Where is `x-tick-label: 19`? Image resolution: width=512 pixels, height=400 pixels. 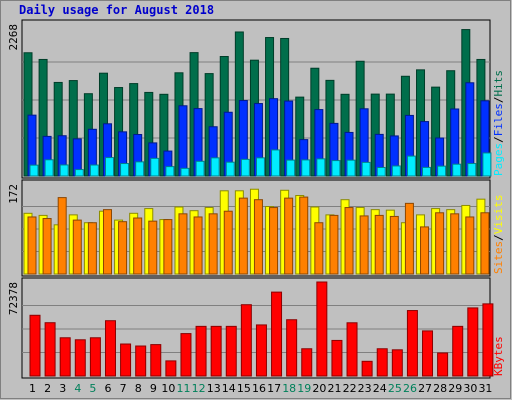
x-tick-label: 19 is located at coordinates (304, 388).